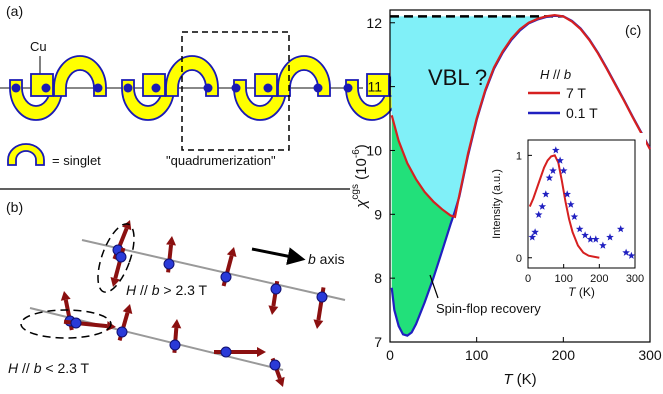 The image size is (663, 394). Describe the element at coordinates (434, 286) in the screenshot. I see `spin-flop-pointer` at that location.